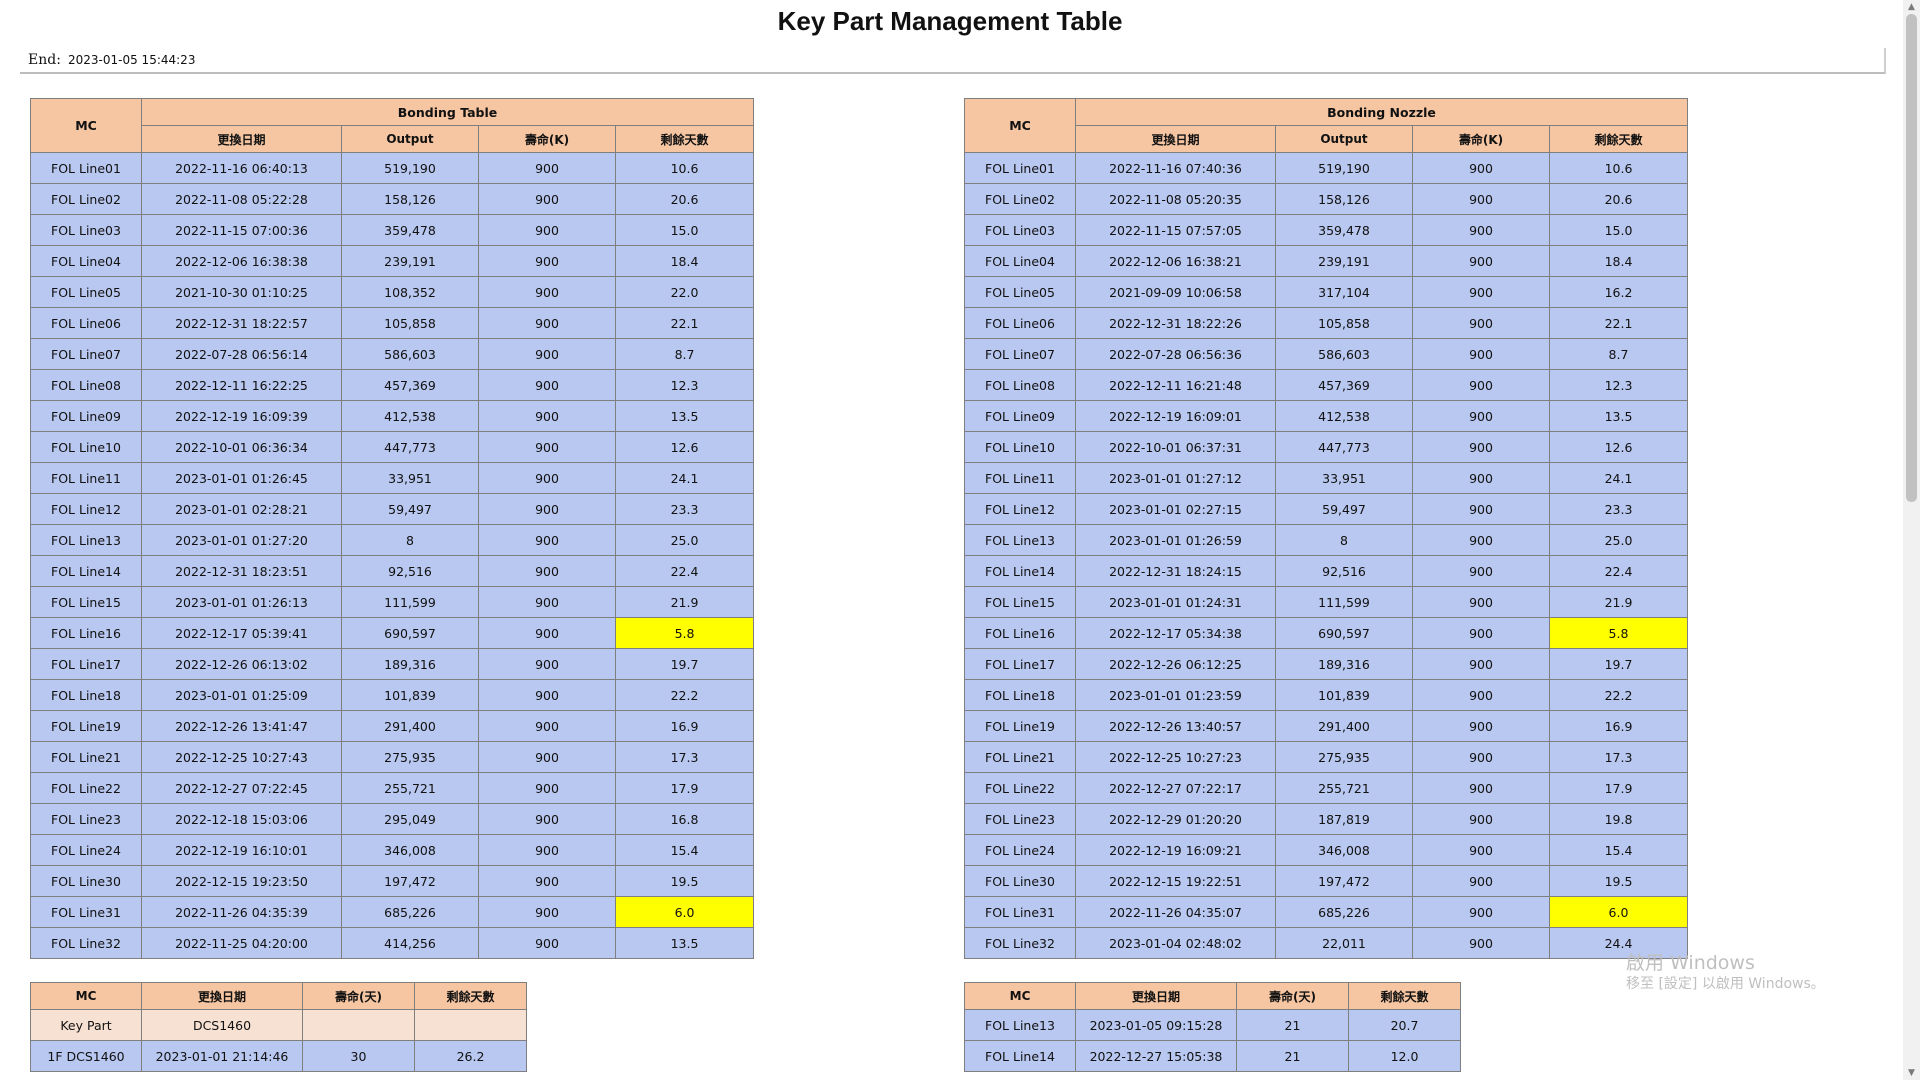  What do you see at coordinates (1911, 7) in the screenshot?
I see `scroll-up-arrow-icon: ▲` at bounding box center [1911, 7].